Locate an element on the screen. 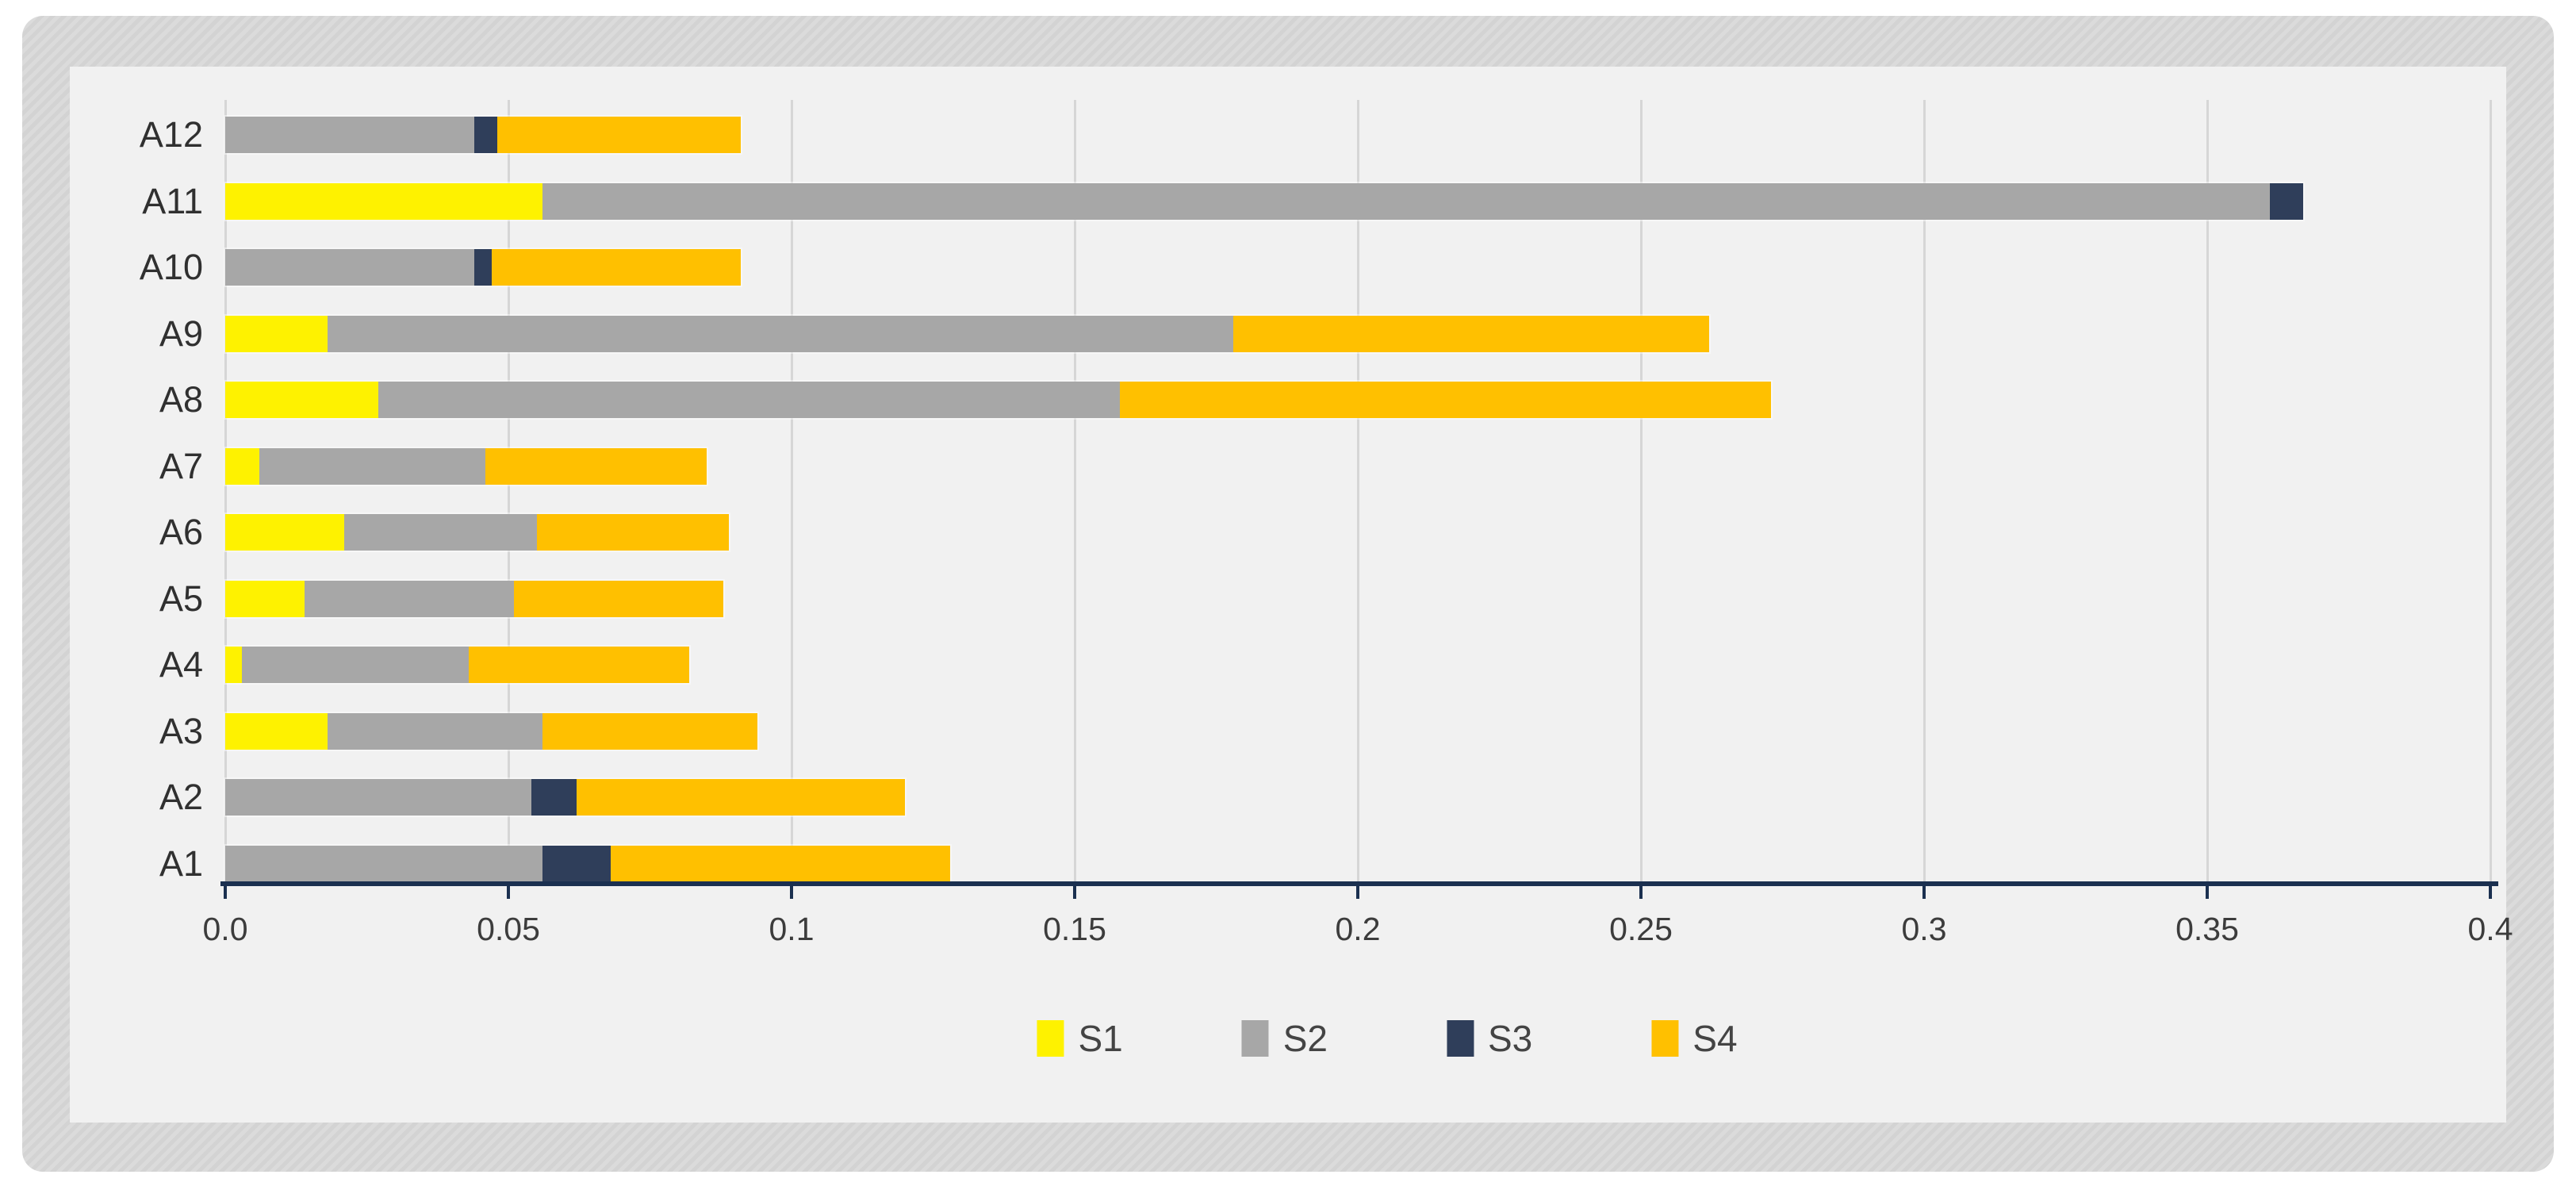 The width and height of the screenshot is (2576, 1186). bar-row-A10 is located at coordinates (483, 267).